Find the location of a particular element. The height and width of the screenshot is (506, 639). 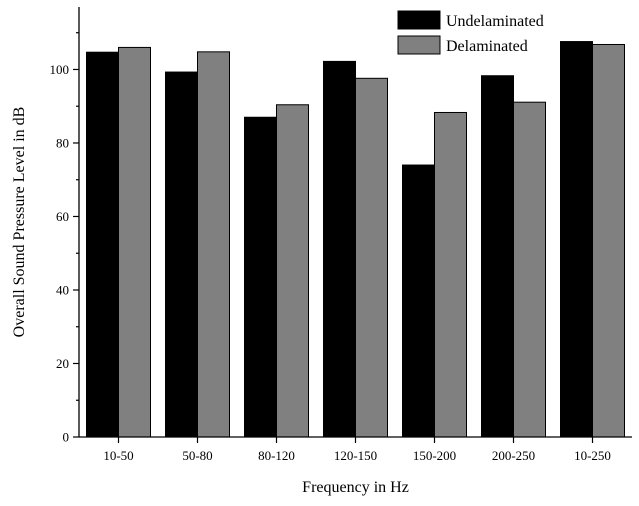

y-tick-label: 60 is located at coordinates (62, 216).